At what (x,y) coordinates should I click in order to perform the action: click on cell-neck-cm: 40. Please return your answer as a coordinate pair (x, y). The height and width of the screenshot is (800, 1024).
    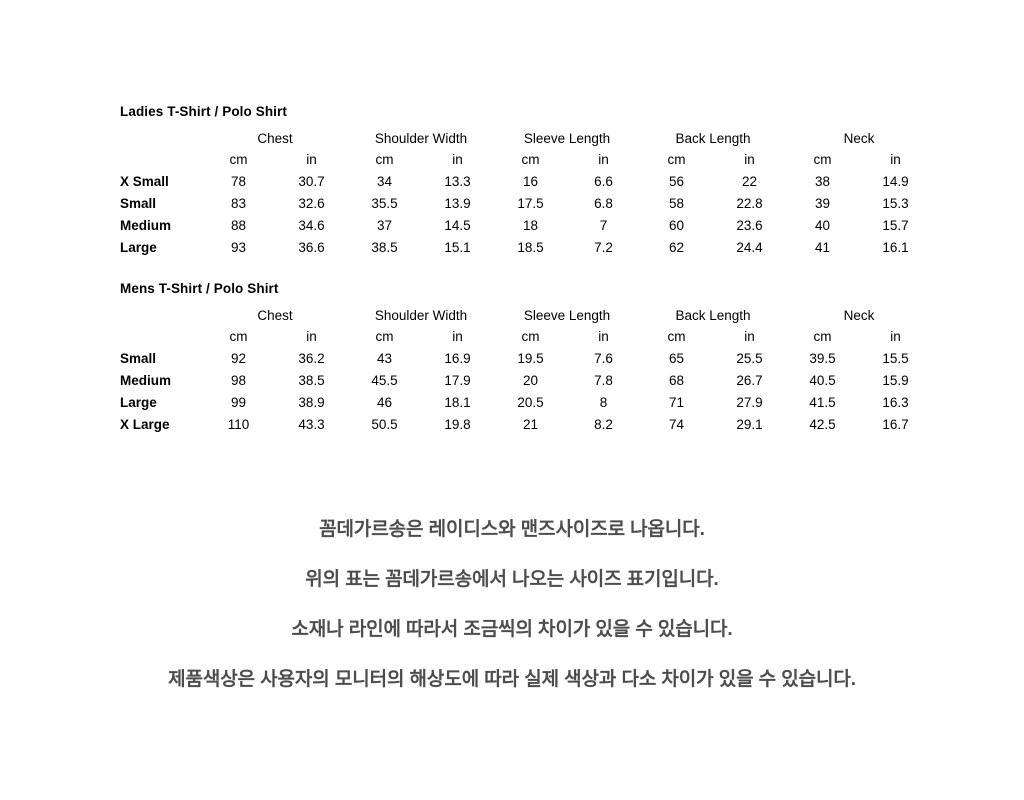
    Looking at the image, I should click on (823, 225).